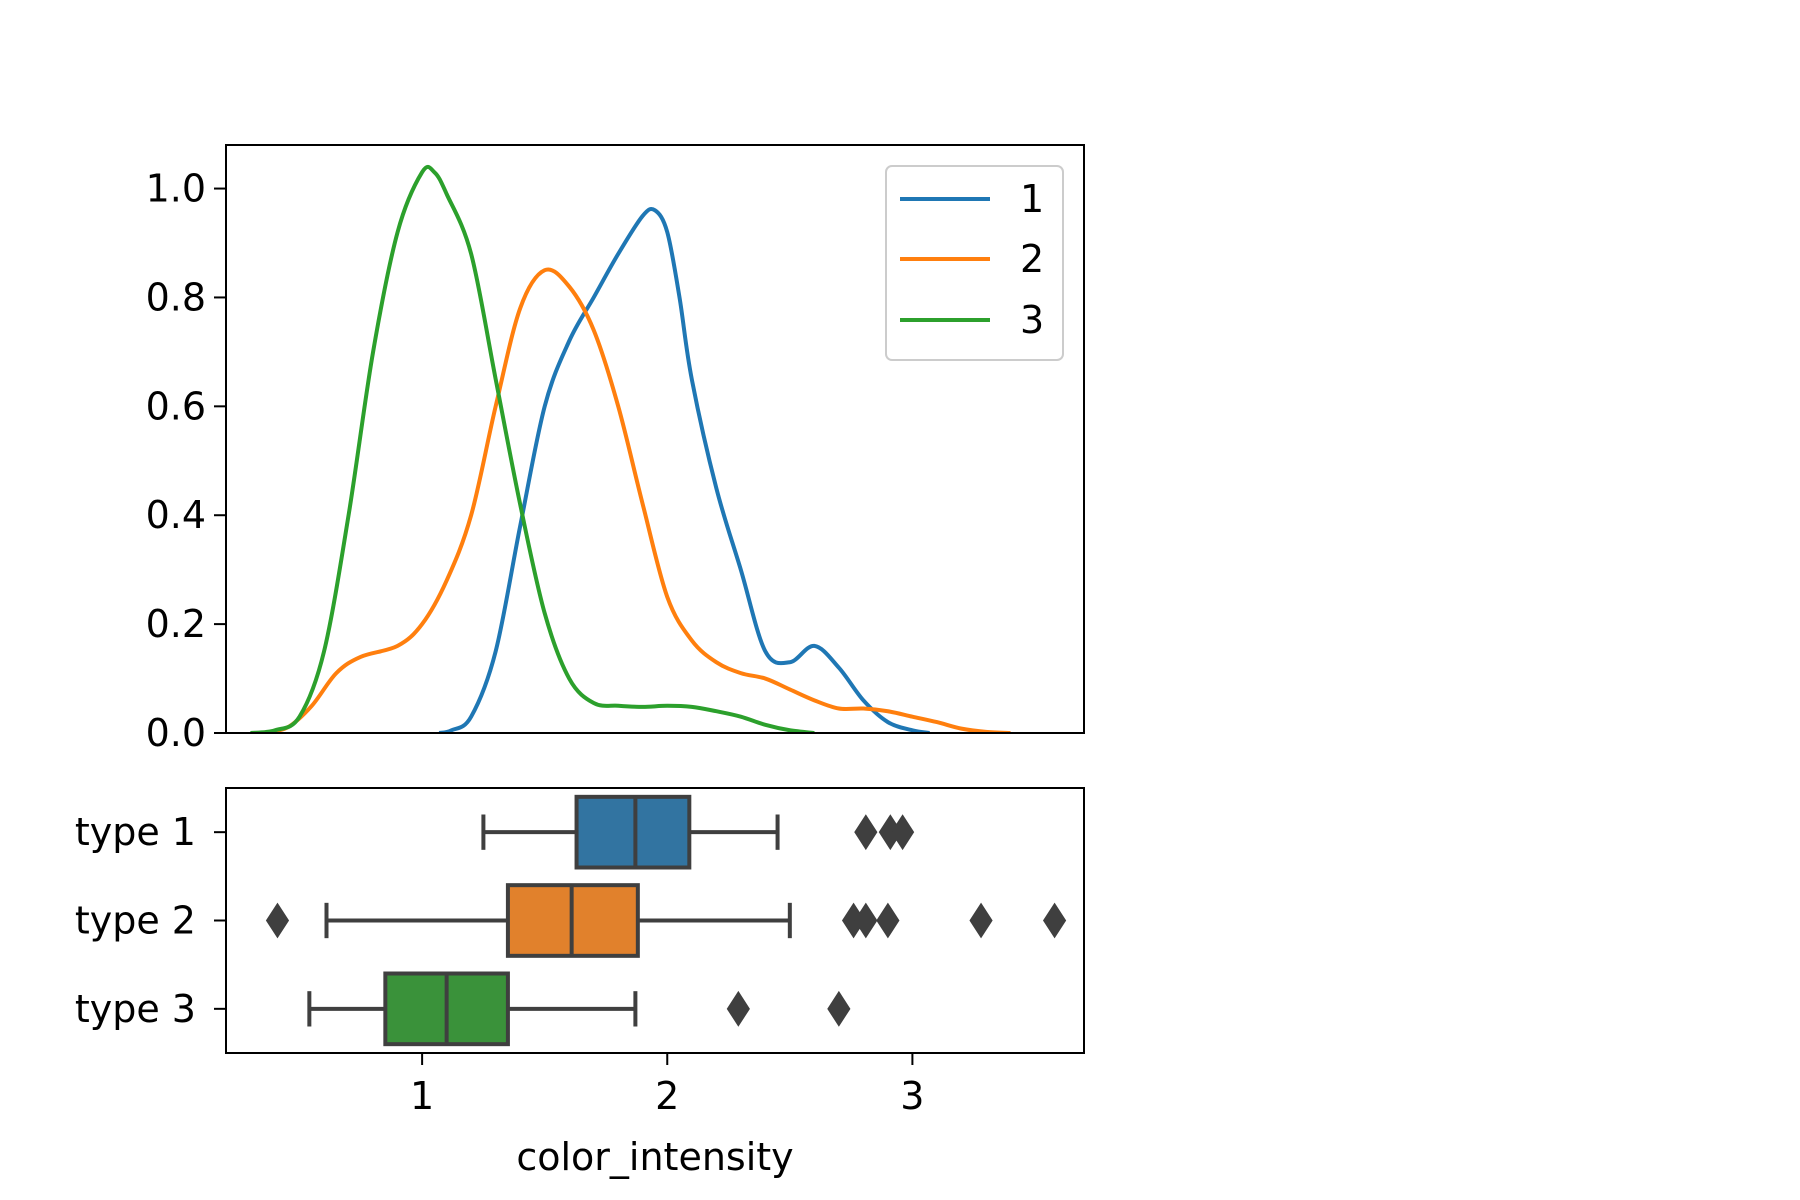  Describe the element at coordinates (176, 515) in the screenshot. I see `y-tick-label: 0.4` at that location.